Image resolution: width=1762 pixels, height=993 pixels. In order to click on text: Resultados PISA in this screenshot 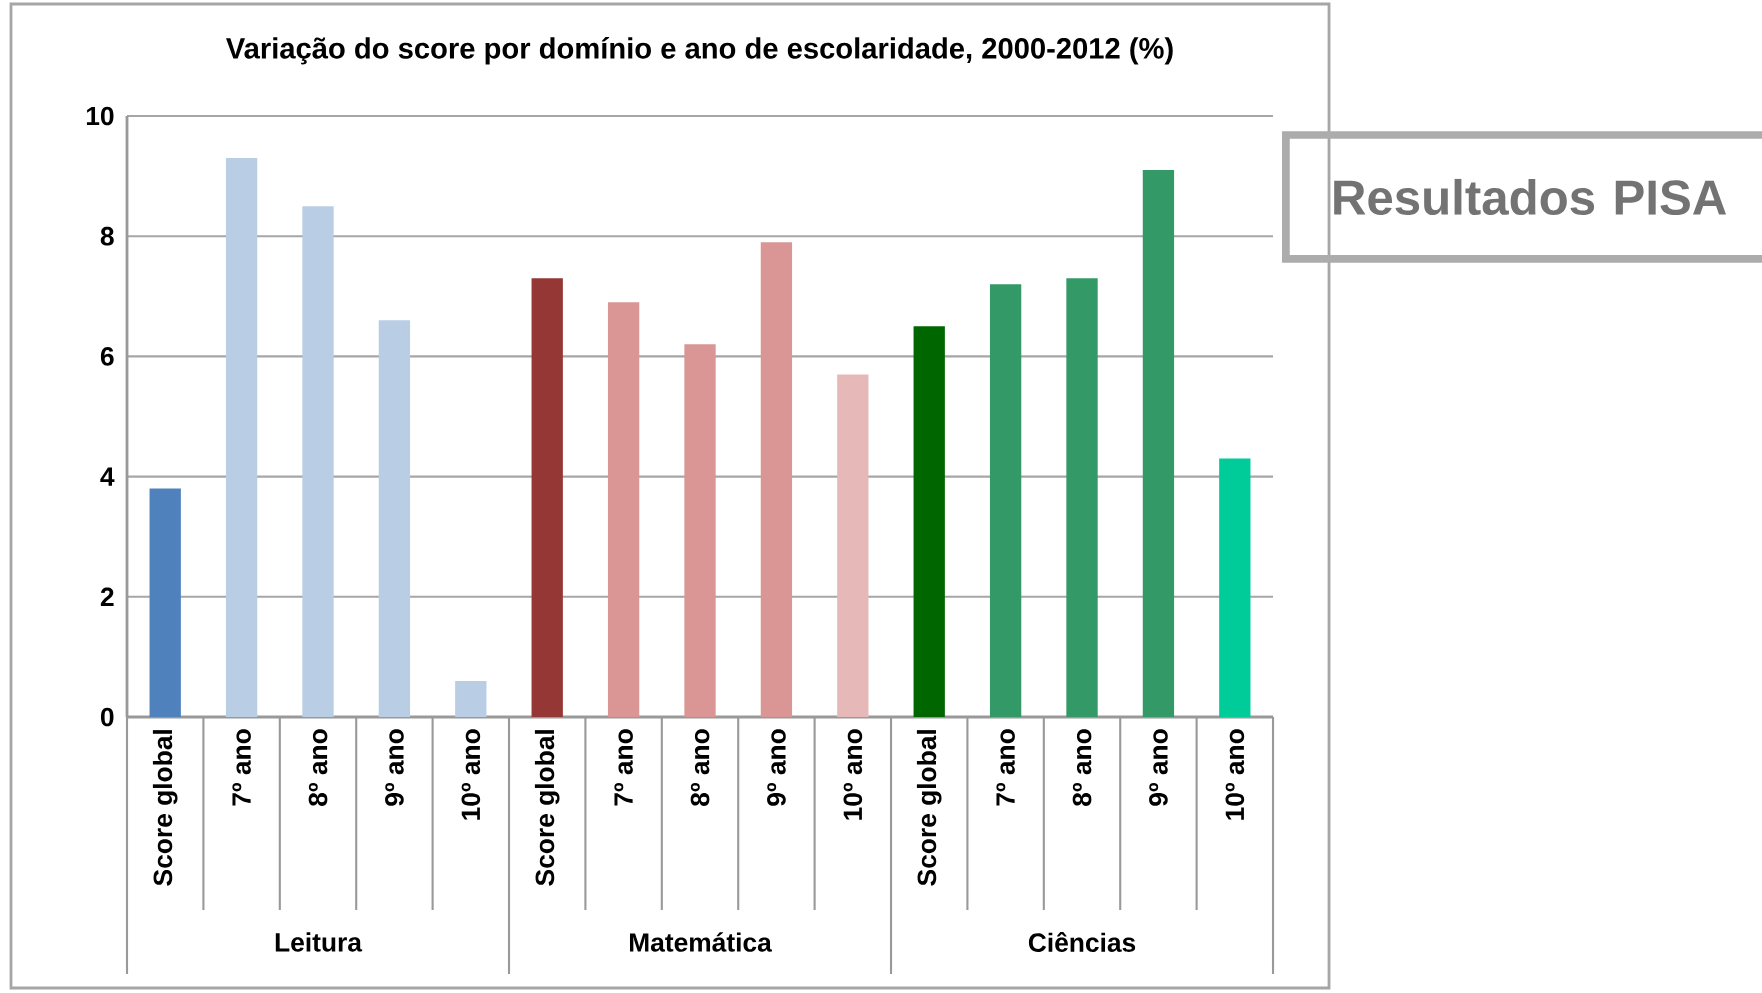, I will do `click(1530, 197)`.